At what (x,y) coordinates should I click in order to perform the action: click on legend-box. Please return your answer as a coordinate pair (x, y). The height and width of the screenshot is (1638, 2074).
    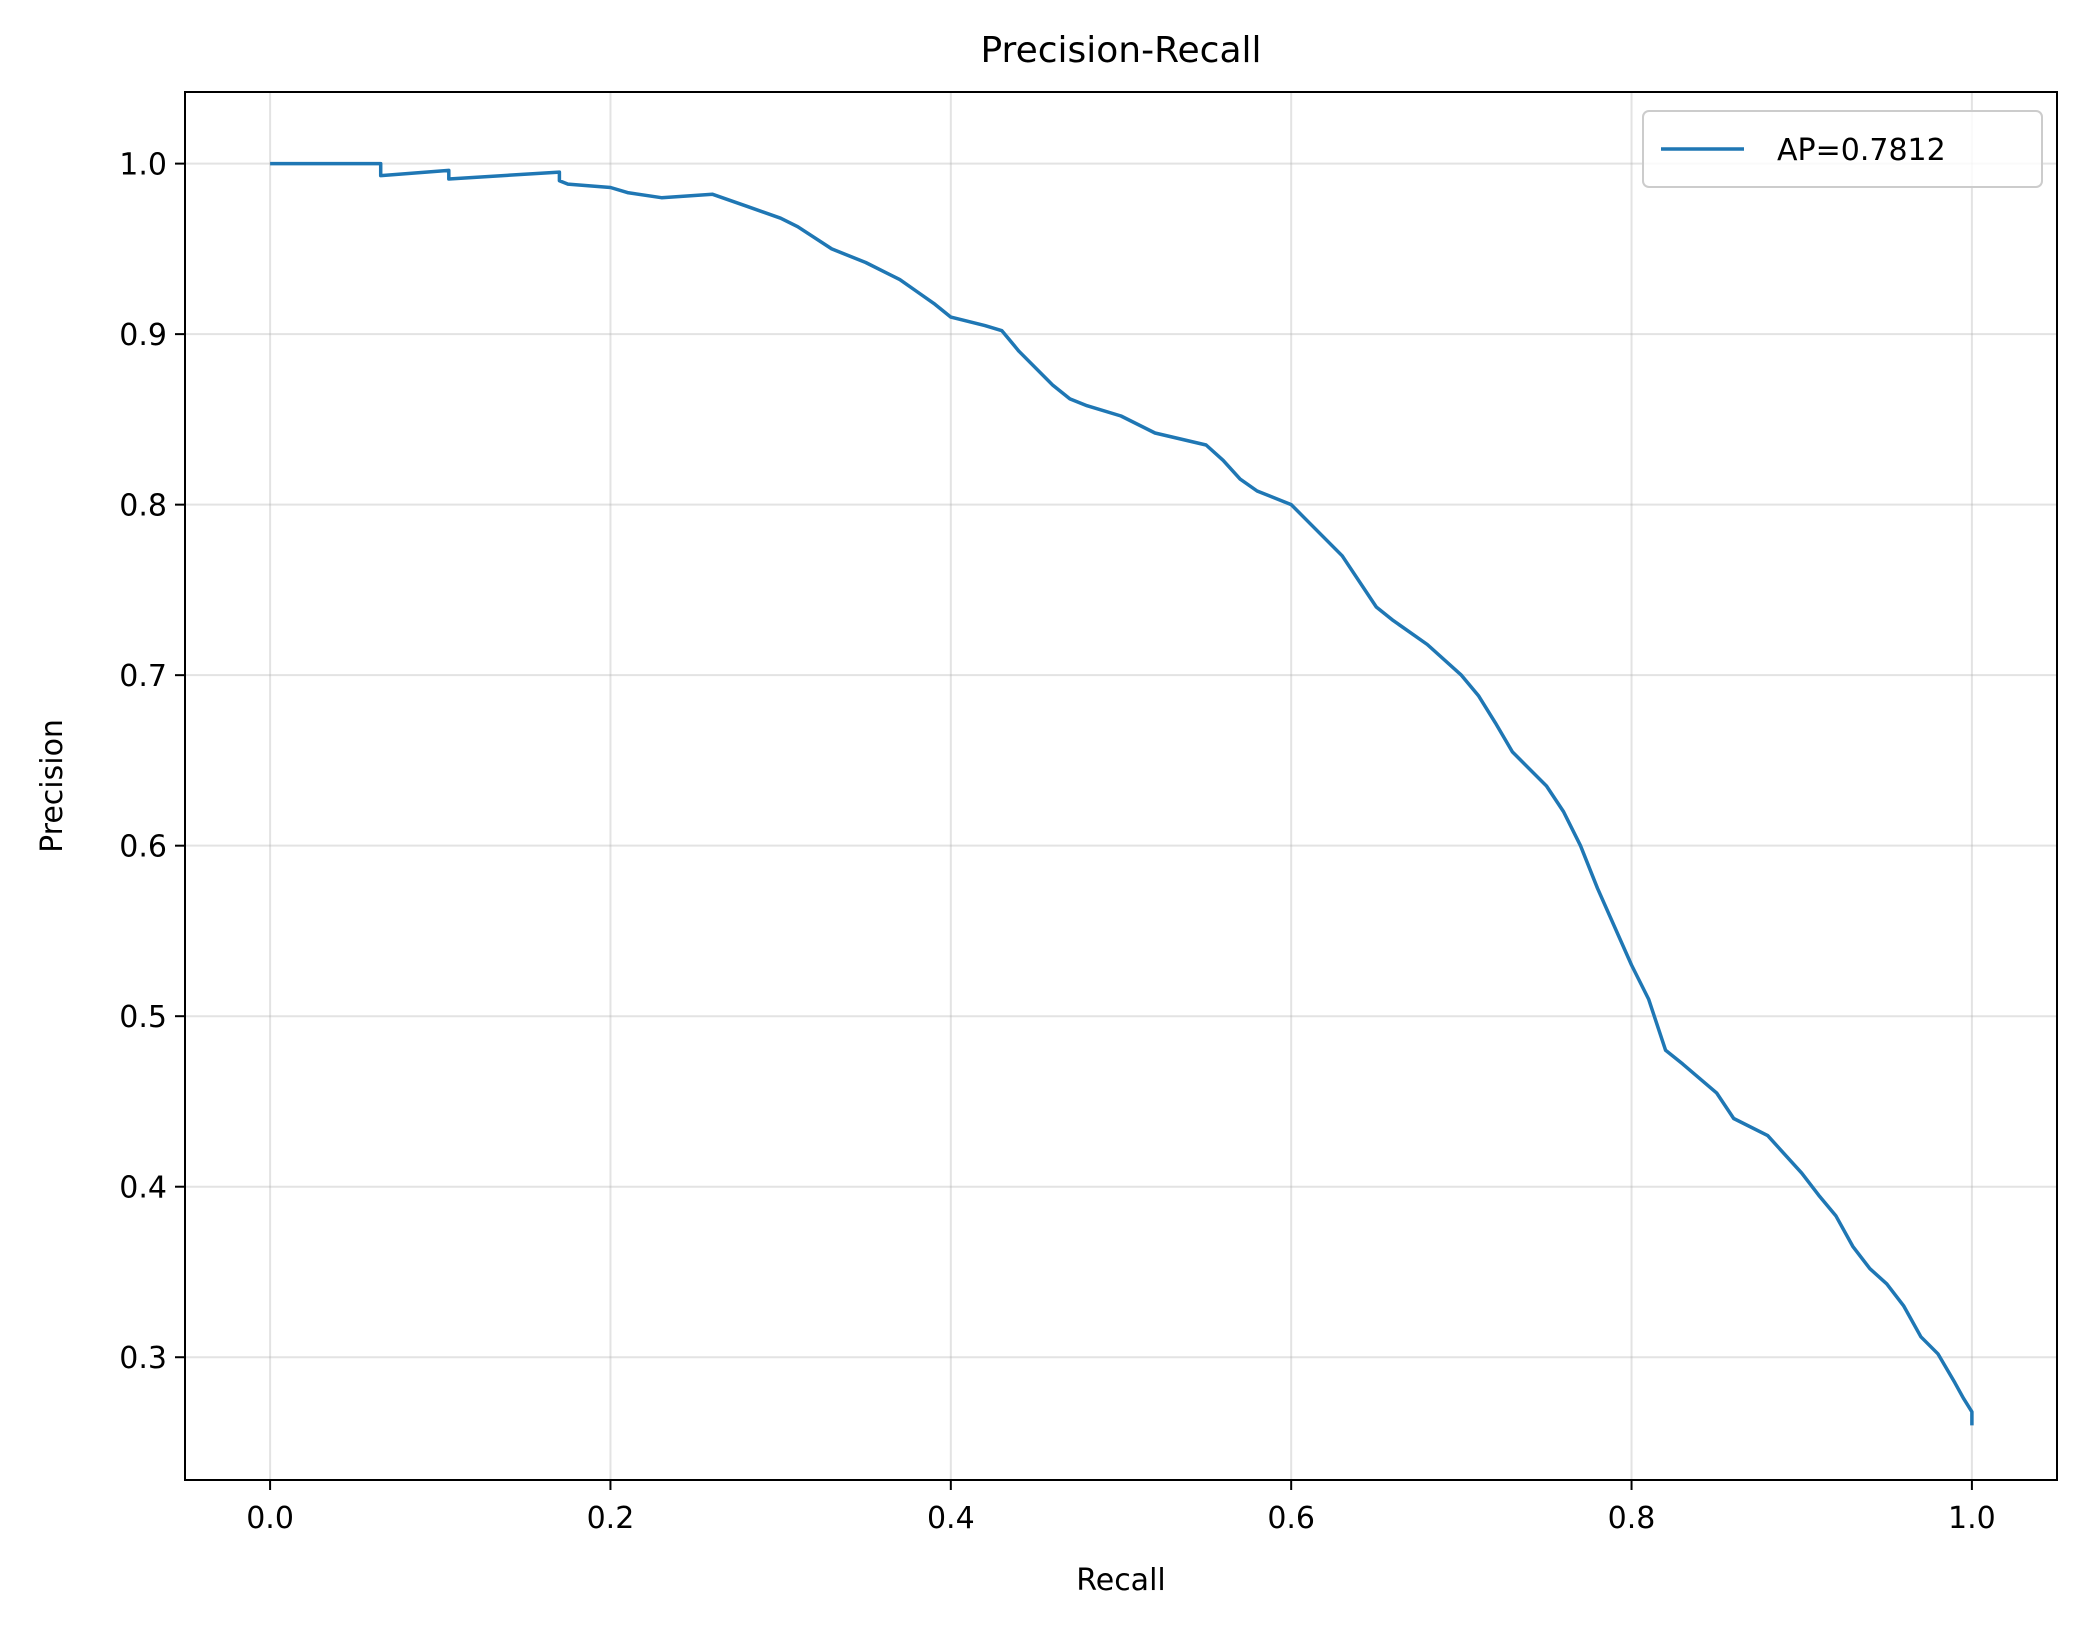
    Looking at the image, I should click on (1842, 149).